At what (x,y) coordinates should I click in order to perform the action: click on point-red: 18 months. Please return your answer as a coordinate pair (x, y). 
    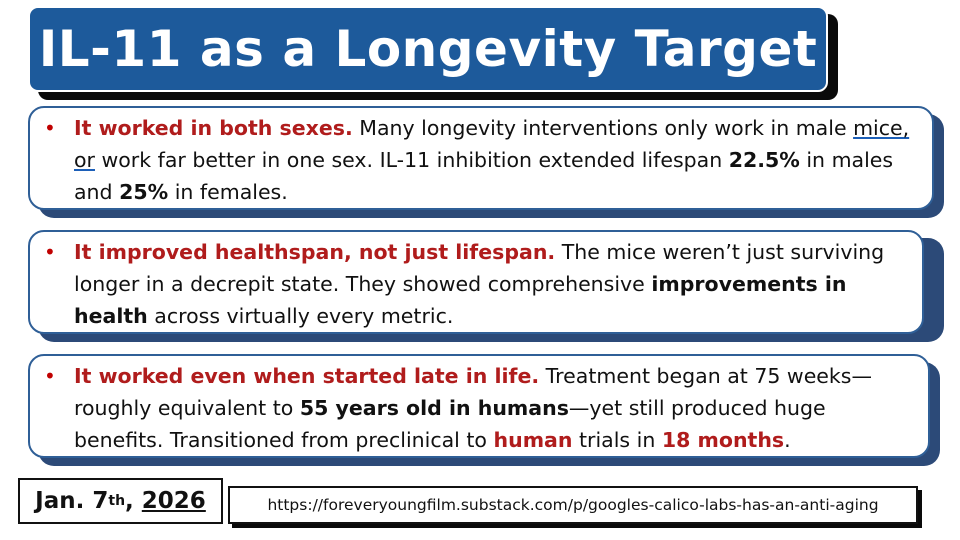
    Looking at the image, I should click on (723, 440).